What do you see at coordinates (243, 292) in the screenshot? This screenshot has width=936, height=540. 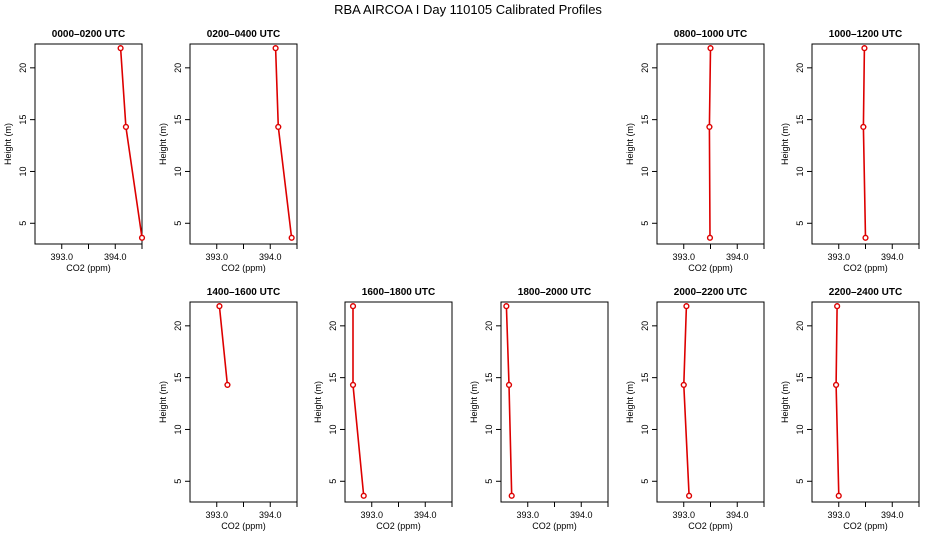 I see `panel-title: 1400–1600 UTC` at bounding box center [243, 292].